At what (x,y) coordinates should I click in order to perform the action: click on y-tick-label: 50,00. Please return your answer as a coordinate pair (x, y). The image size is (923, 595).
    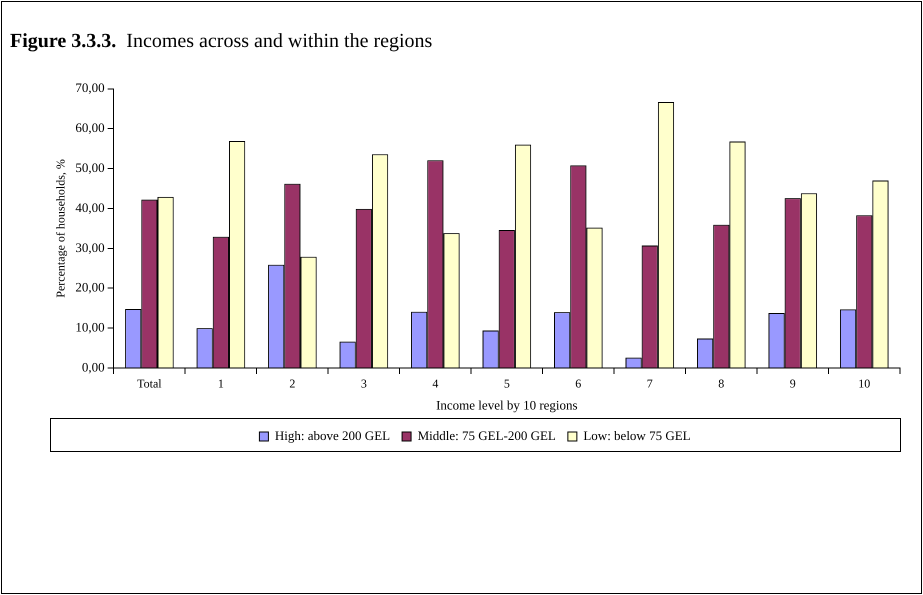
    Looking at the image, I should click on (90, 167).